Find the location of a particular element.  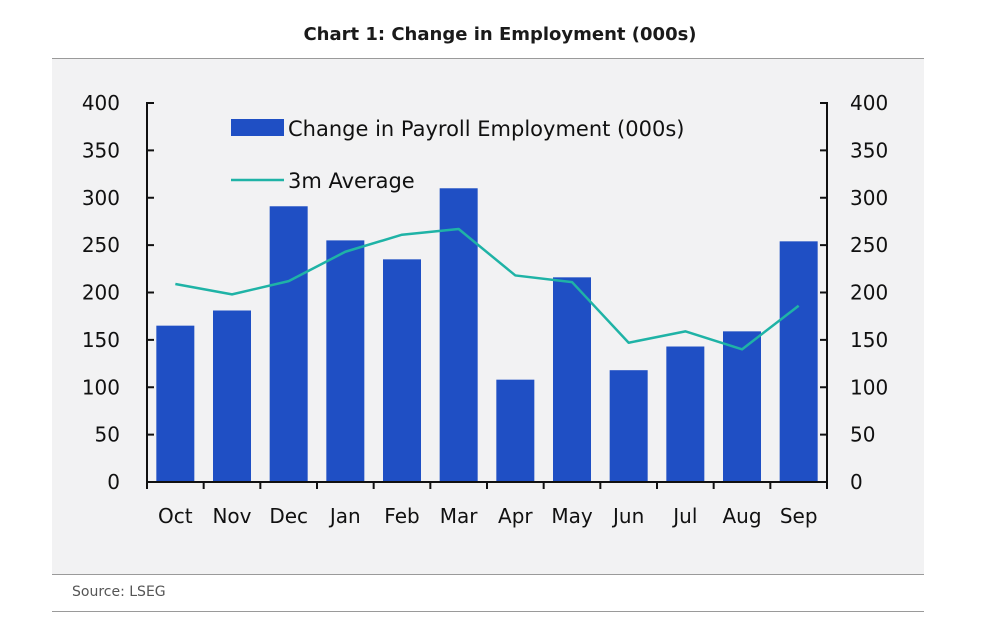

y-tick-label-left-150: 150 is located at coordinates (101, 340).